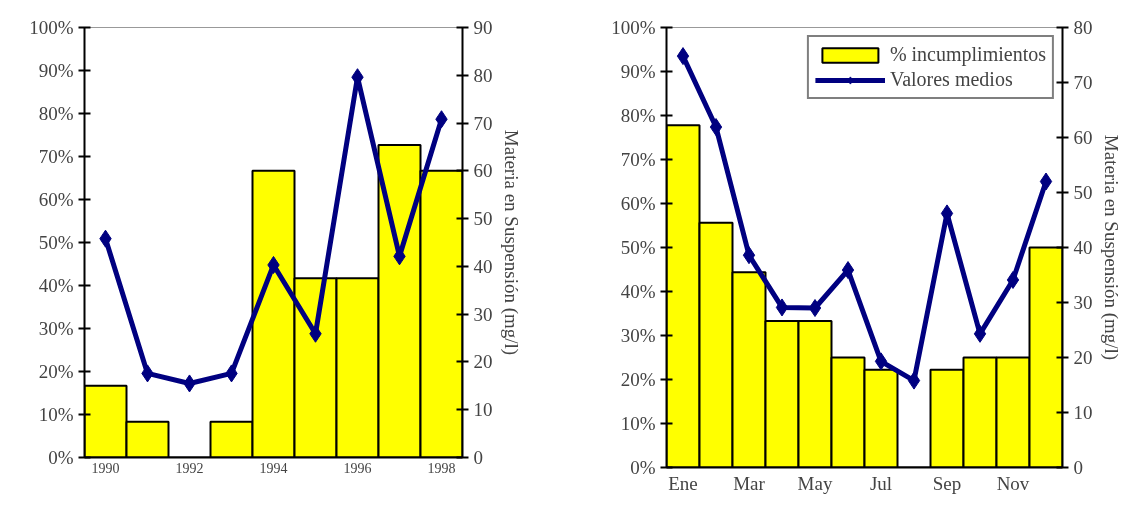 This screenshot has height=516, width=1142. I want to click on x-tick-label: 1992, so click(189, 468).